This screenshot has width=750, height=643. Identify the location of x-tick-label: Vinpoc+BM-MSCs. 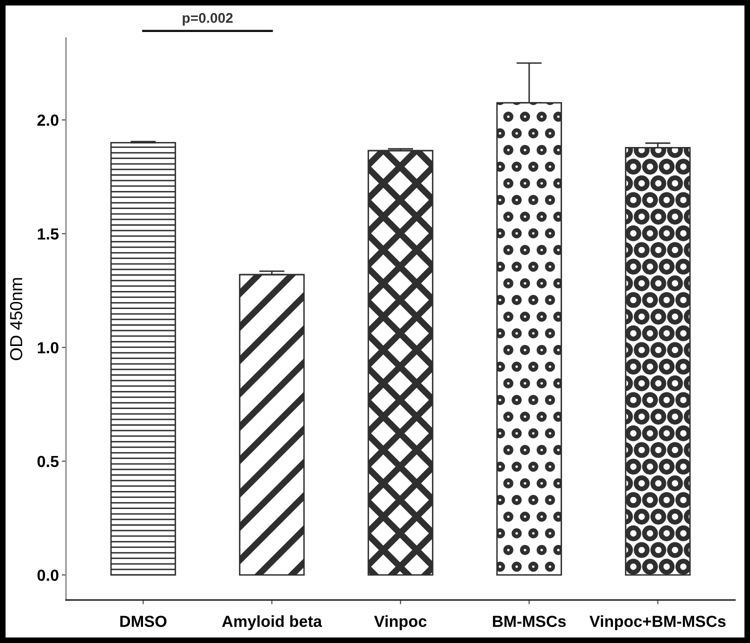
(658, 622).